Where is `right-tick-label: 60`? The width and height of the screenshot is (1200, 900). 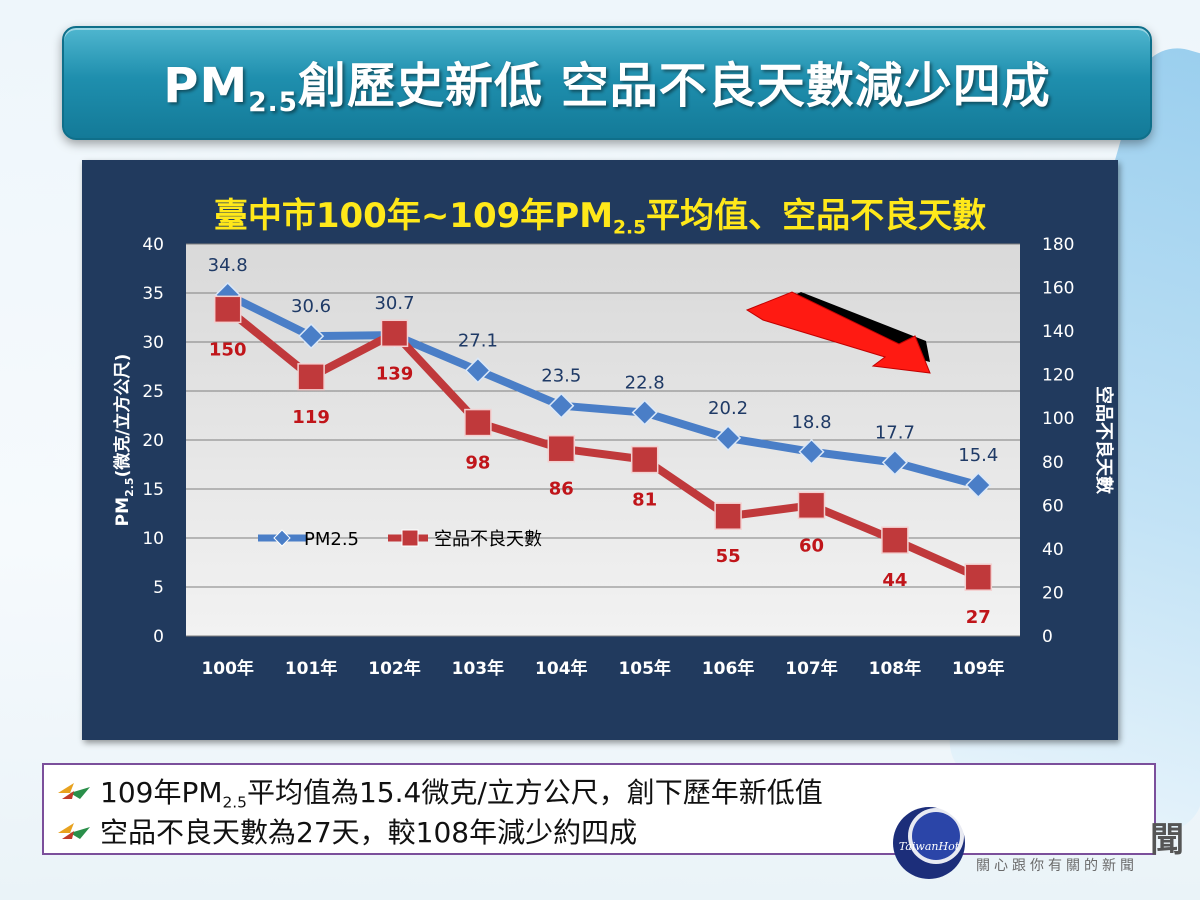
right-tick-label: 60 is located at coordinates (1053, 506).